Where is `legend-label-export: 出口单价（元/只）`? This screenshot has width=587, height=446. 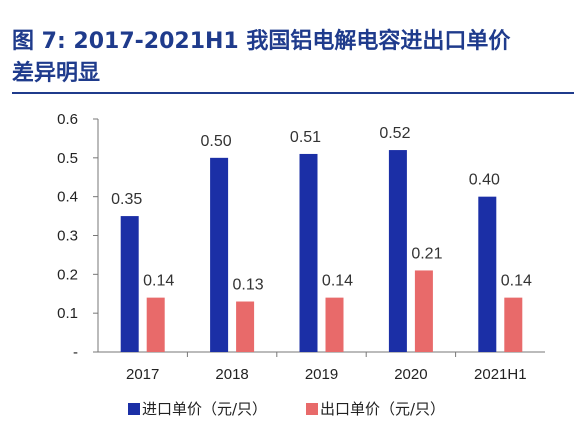 legend-label-export: 出口单价（元/只） is located at coordinates (382, 409).